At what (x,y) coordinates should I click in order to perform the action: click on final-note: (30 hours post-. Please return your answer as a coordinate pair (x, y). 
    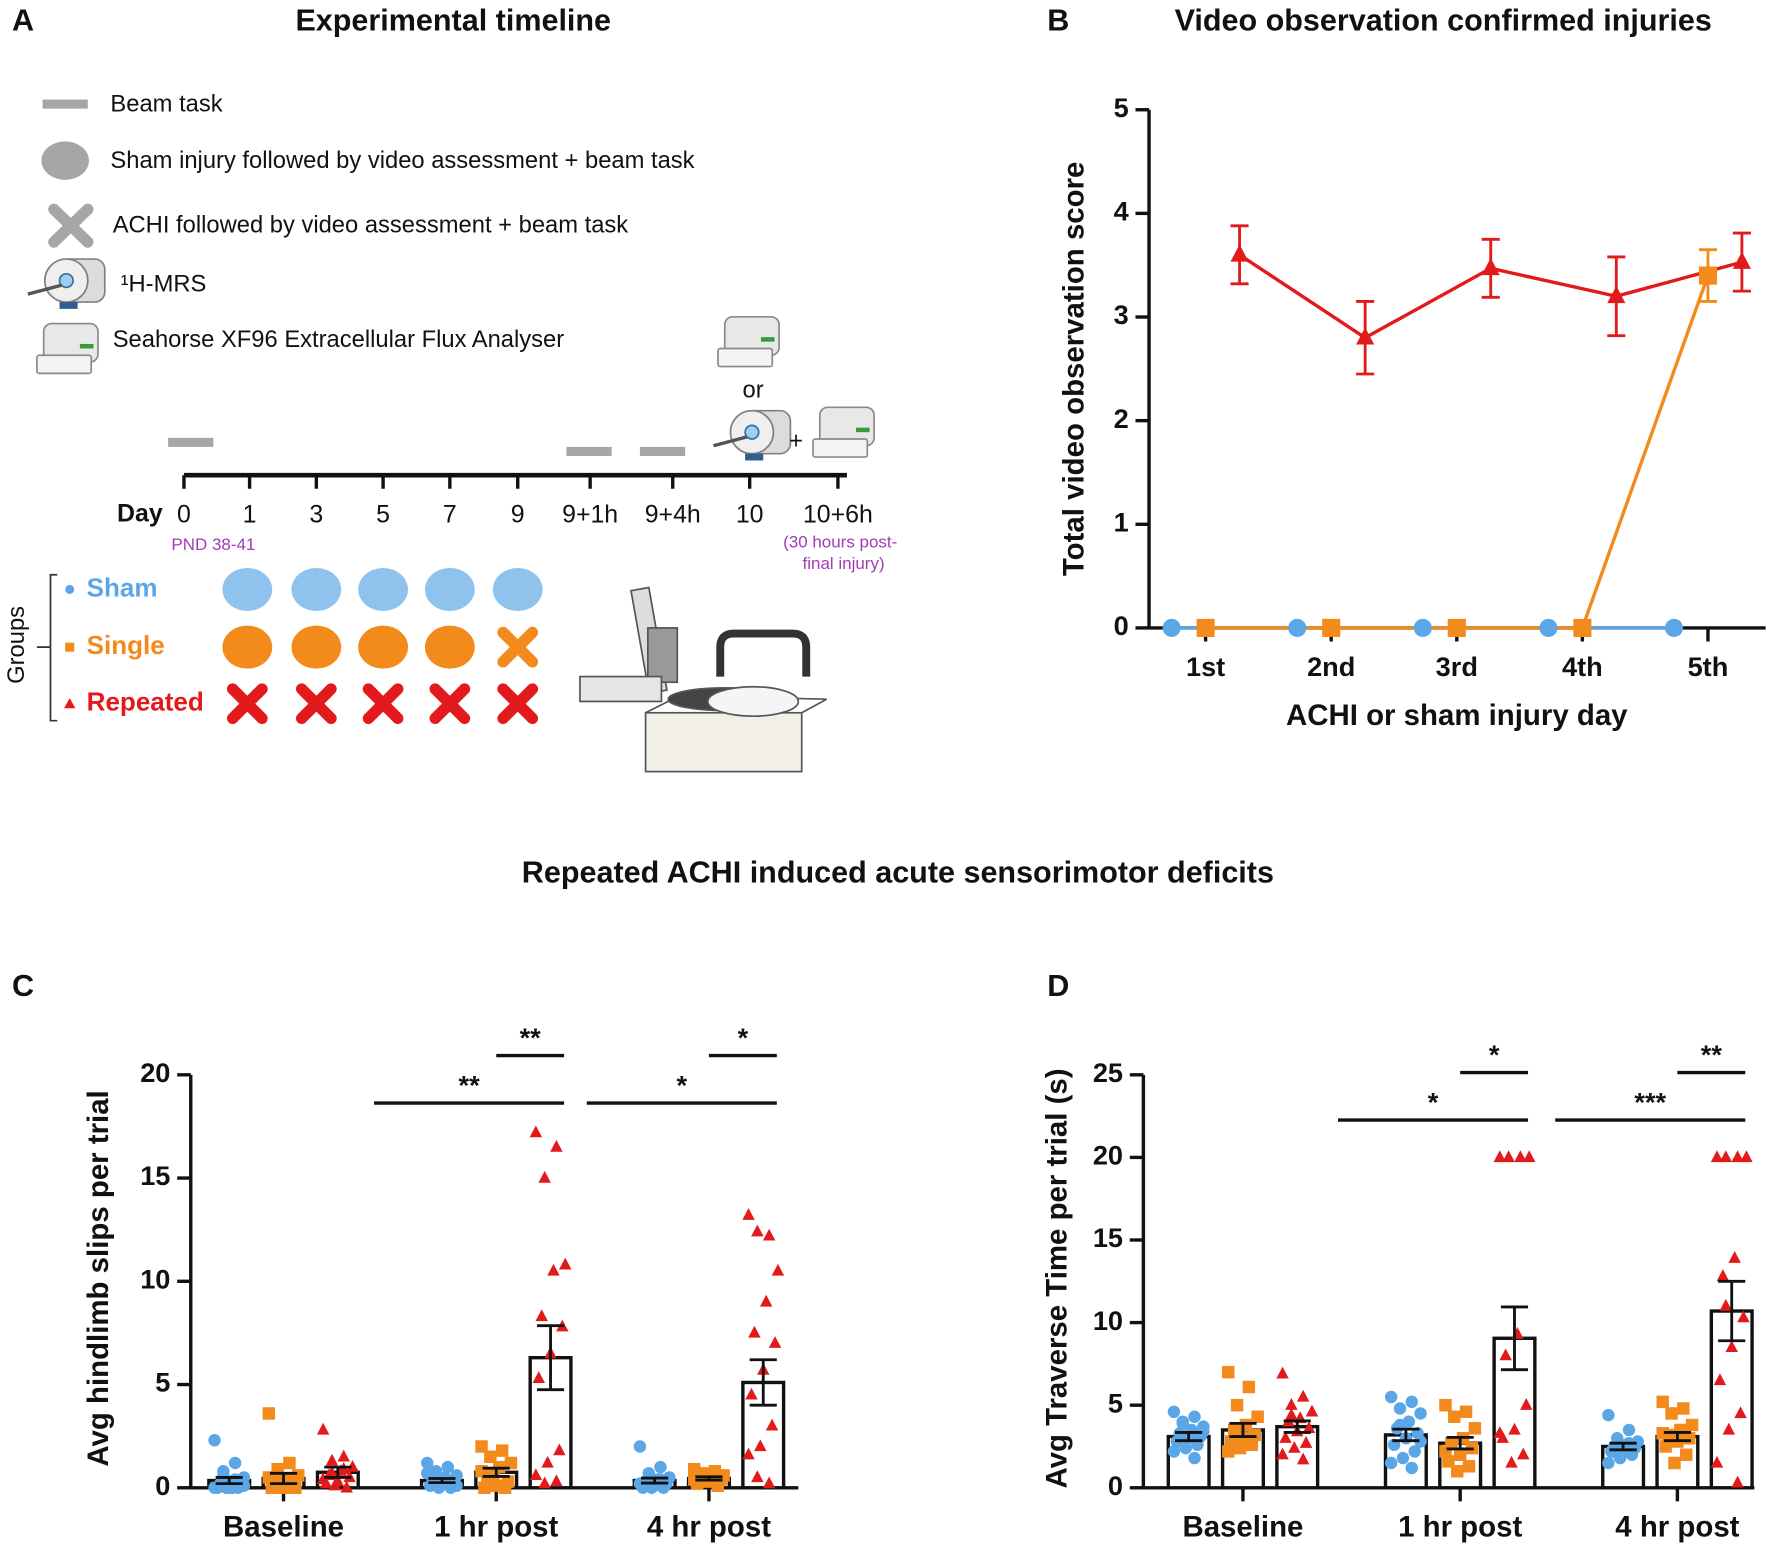
    Looking at the image, I should click on (840, 542).